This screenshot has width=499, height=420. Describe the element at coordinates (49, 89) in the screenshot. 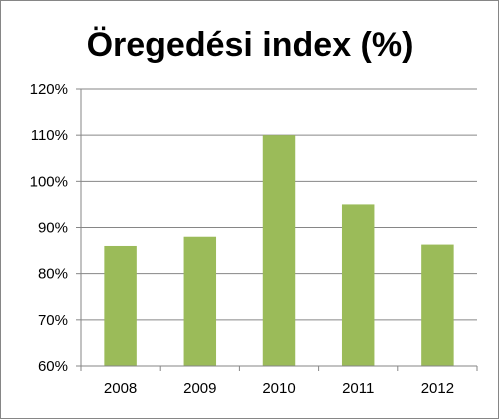

I see `y-tick-label: 120%` at that location.